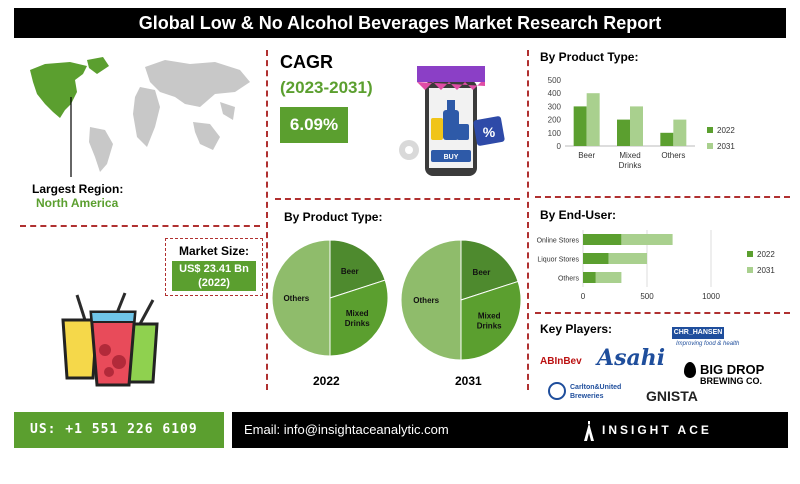 The width and height of the screenshot is (800, 484). What do you see at coordinates (214, 251) in the screenshot?
I see `market-size-label: Market Size:` at bounding box center [214, 251].